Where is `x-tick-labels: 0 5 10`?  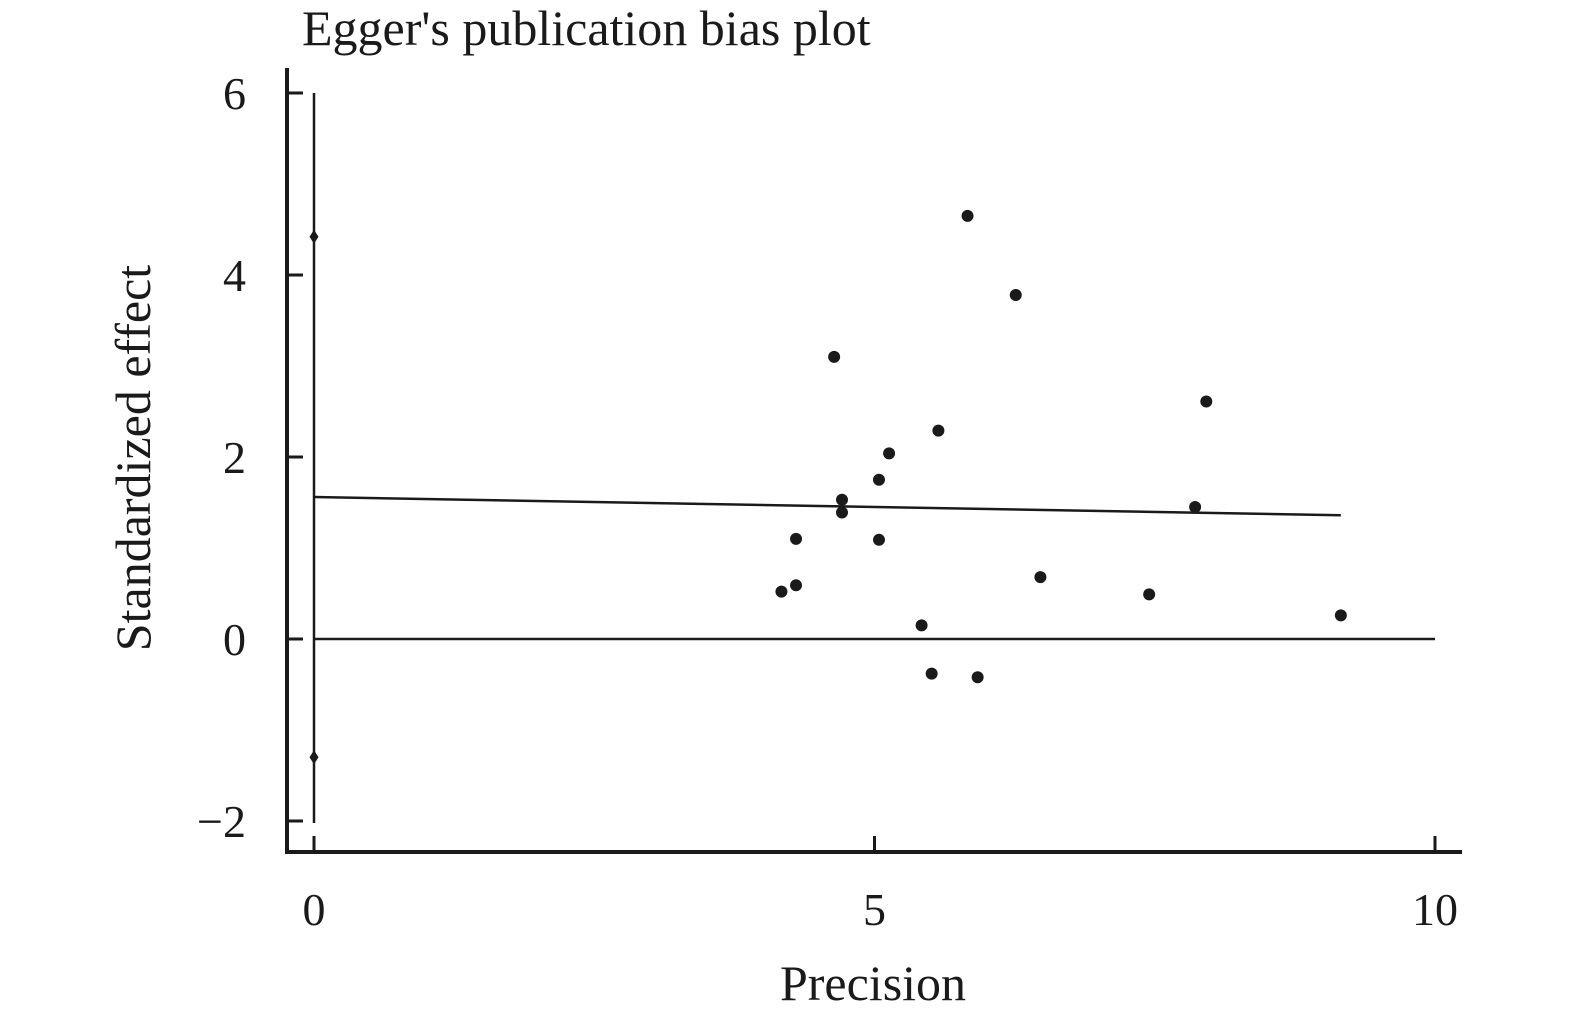
x-tick-labels: 0 5 10 is located at coordinates (881, 909).